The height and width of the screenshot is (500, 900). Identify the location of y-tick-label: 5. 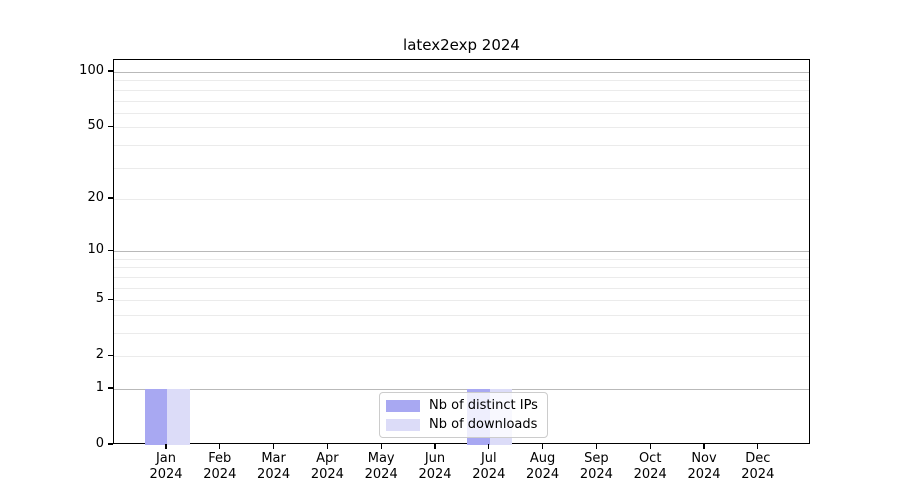
(99, 299).